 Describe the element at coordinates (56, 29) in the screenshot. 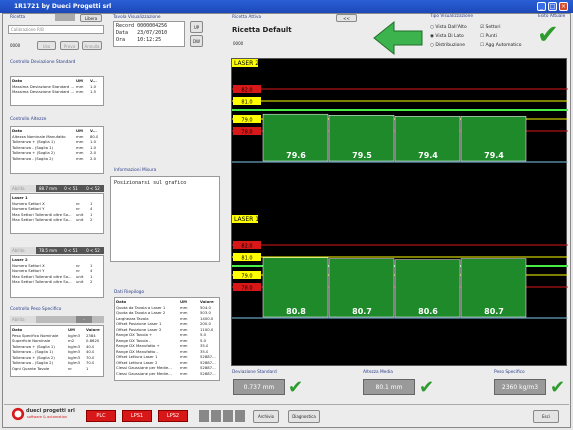

I see `ricetta-select: Calibrazione R/B` at that location.